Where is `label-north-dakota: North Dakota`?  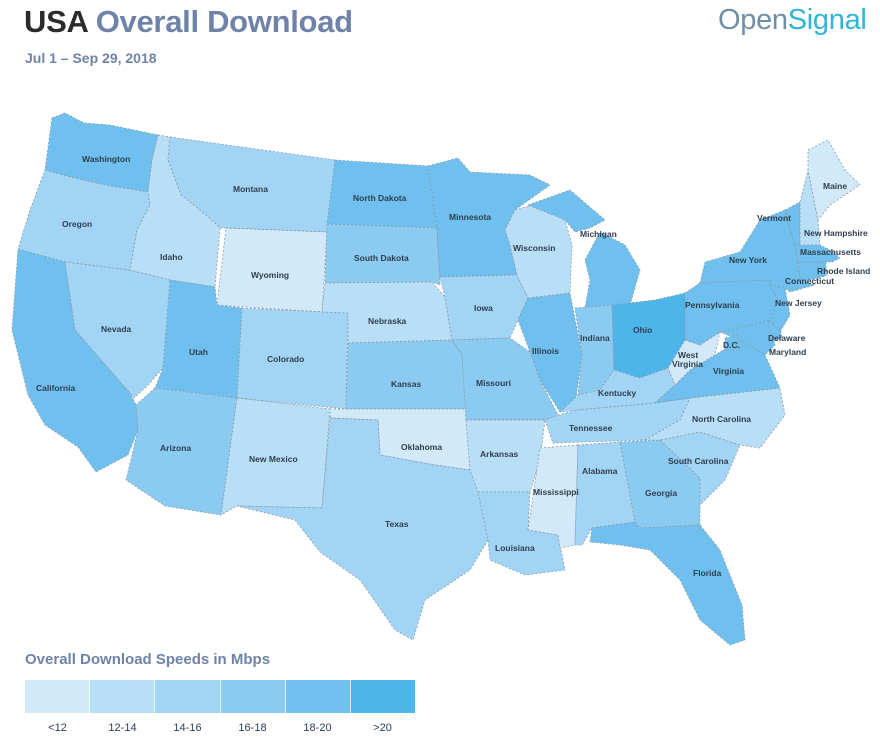 label-north-dakota: North Dakota is located at coordinates (380, 198).